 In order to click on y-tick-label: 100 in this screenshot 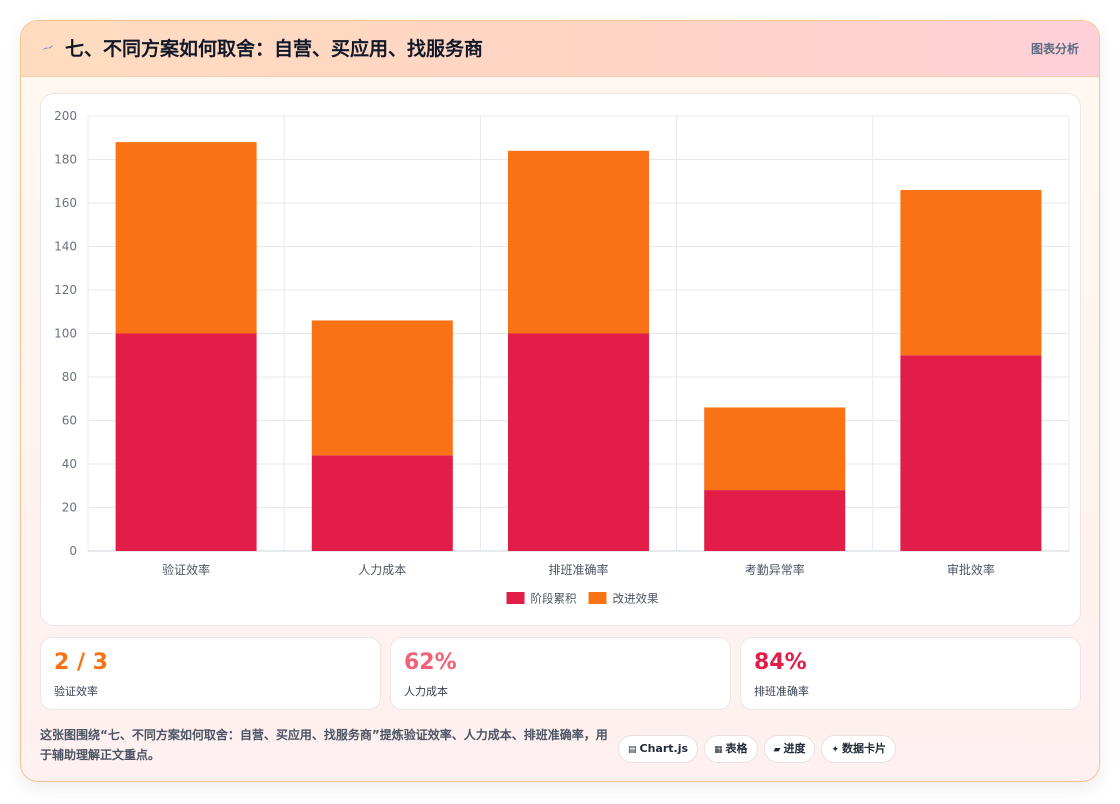, I will do `click(65, 334)`.